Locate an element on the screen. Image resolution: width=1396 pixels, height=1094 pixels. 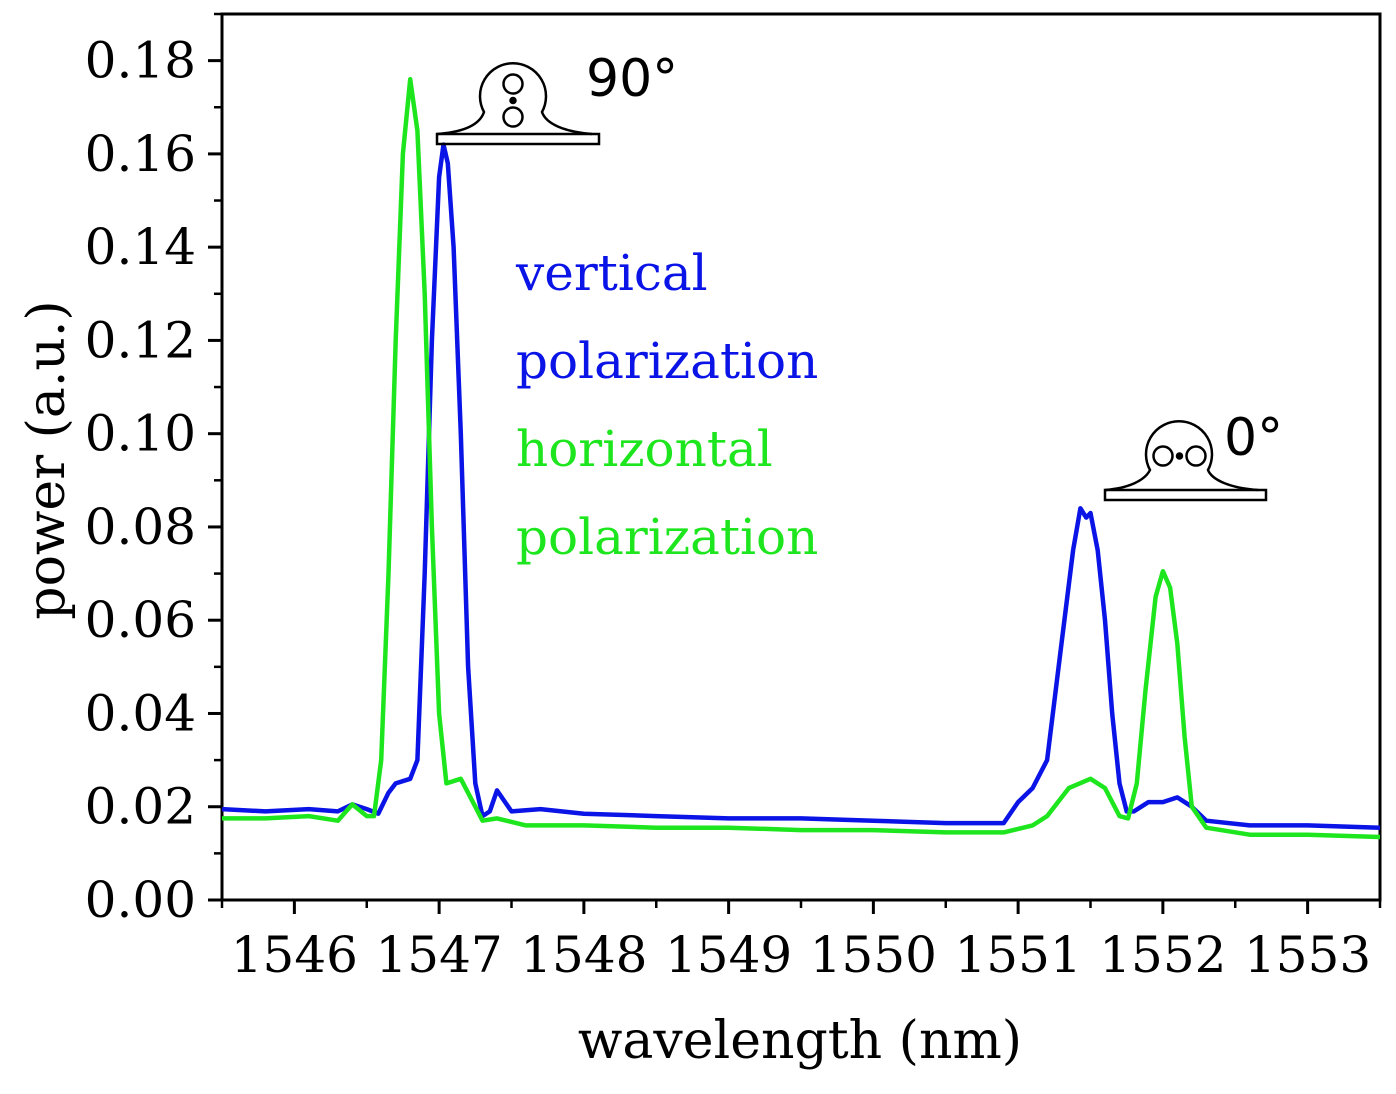
x-axis-title: wavelength (nm) is located at coordinates (800, 1041).